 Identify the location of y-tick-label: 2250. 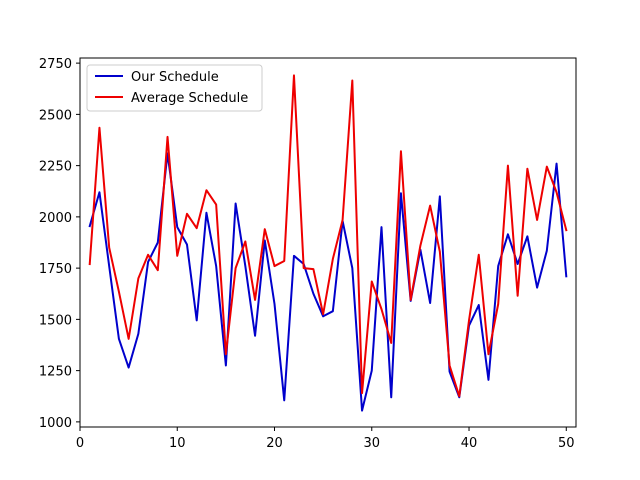
(55, 167).